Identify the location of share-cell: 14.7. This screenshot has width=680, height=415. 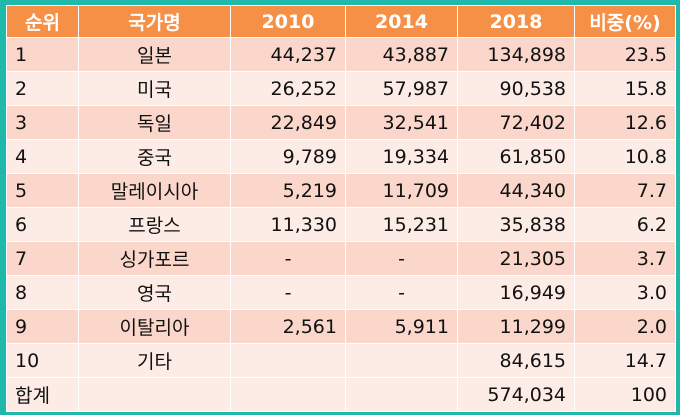
(625, 360).